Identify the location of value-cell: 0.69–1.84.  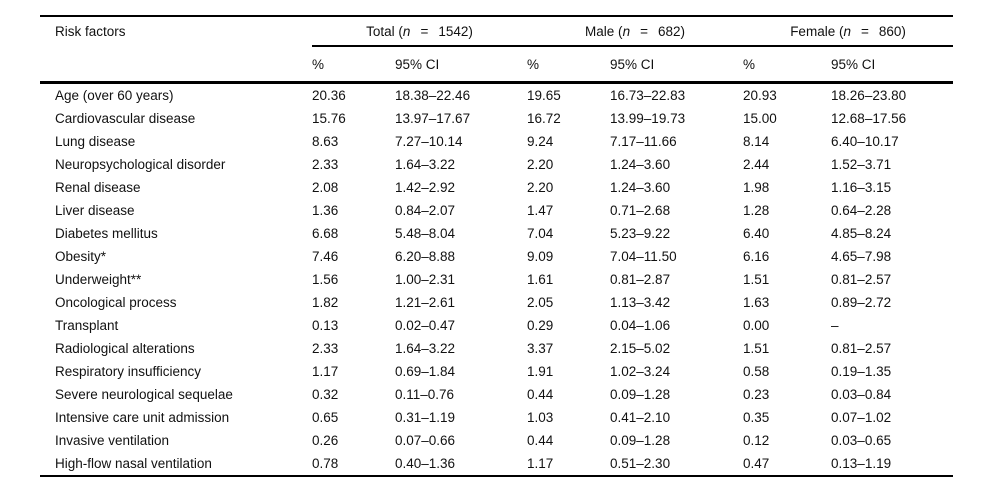
(425, 371).